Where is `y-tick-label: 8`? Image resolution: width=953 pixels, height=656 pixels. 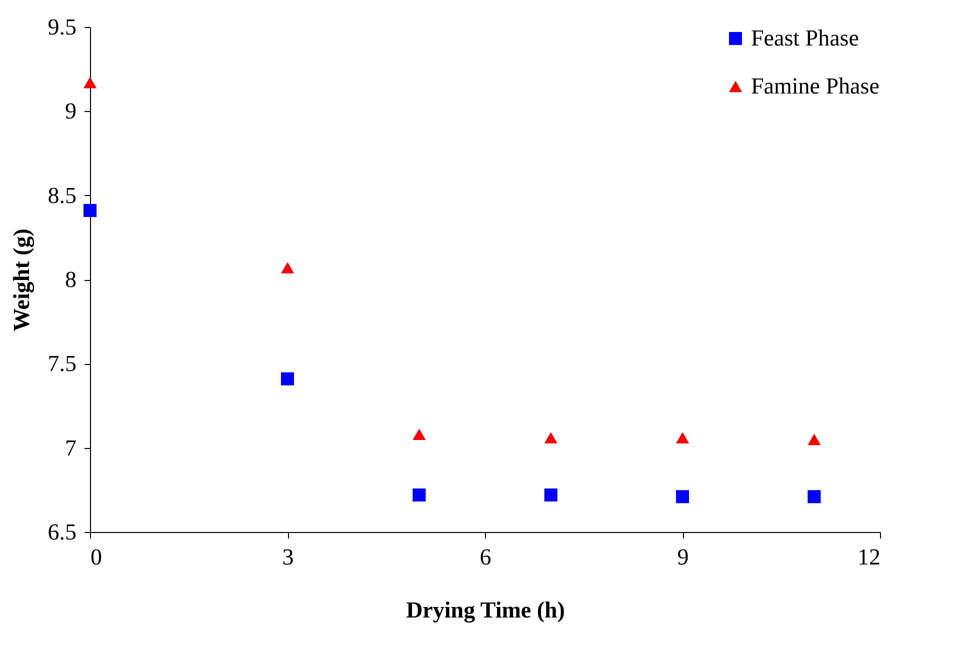 y-tick-label: 8 is located at coordinates (70, 279).